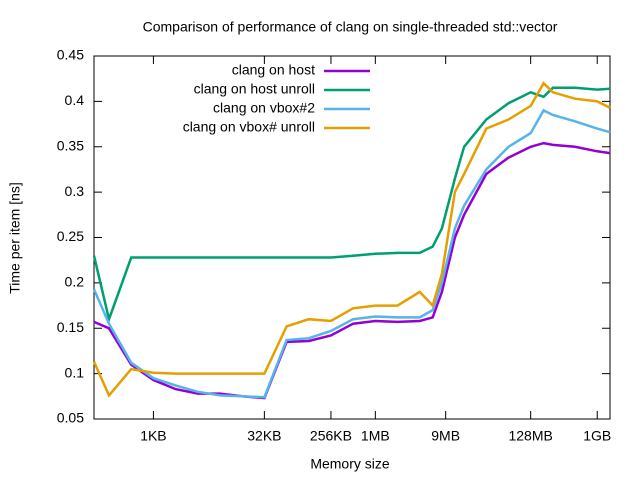 The height and width of the screenshot is (480, 640). I want to click on y-tick-label: 0.15, so click(70, 327).